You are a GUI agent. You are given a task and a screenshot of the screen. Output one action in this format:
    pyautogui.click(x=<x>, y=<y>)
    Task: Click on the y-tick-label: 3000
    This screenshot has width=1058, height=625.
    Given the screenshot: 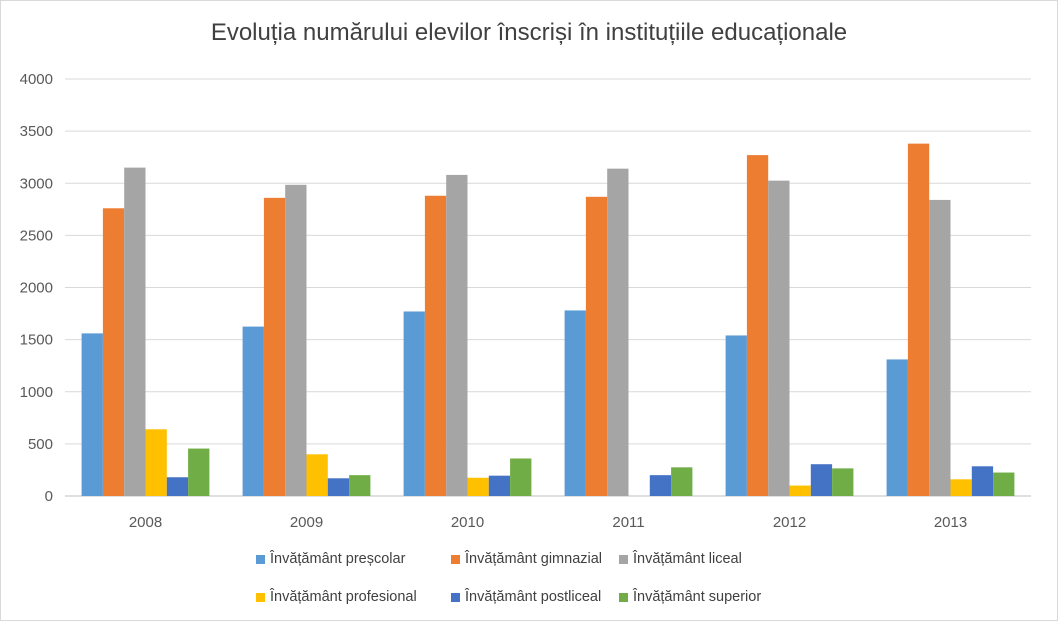 What is the action you would take?
    pyautogui.click(x=36, y=183)
    